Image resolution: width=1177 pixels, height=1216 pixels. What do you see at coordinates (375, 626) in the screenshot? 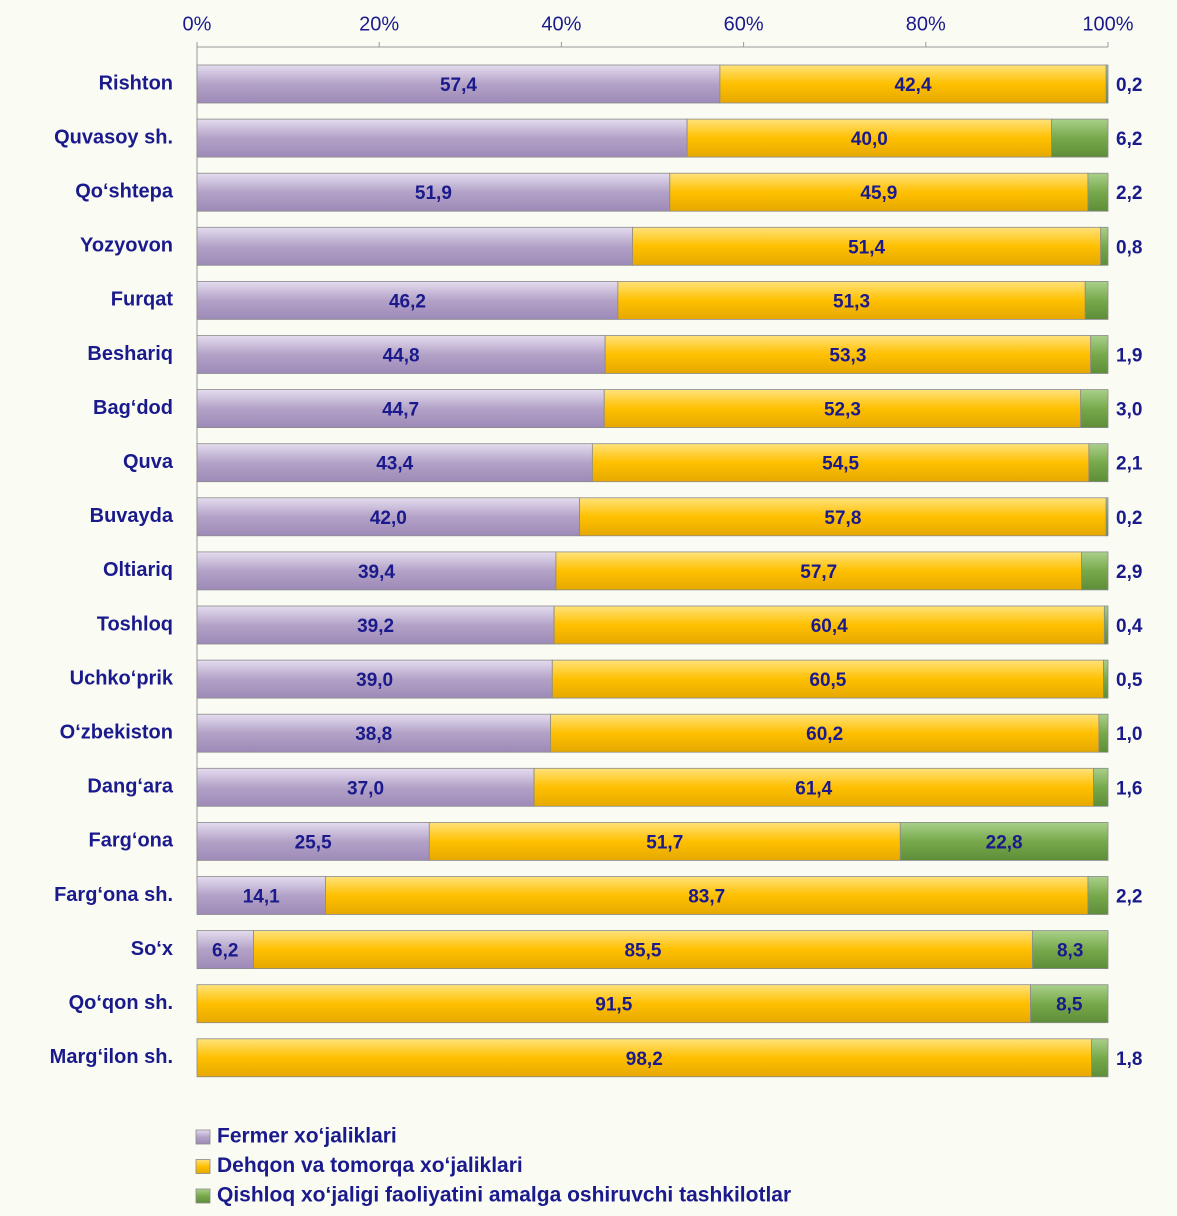
I see `data-label: 39,2` at bounding box center [375, 626].